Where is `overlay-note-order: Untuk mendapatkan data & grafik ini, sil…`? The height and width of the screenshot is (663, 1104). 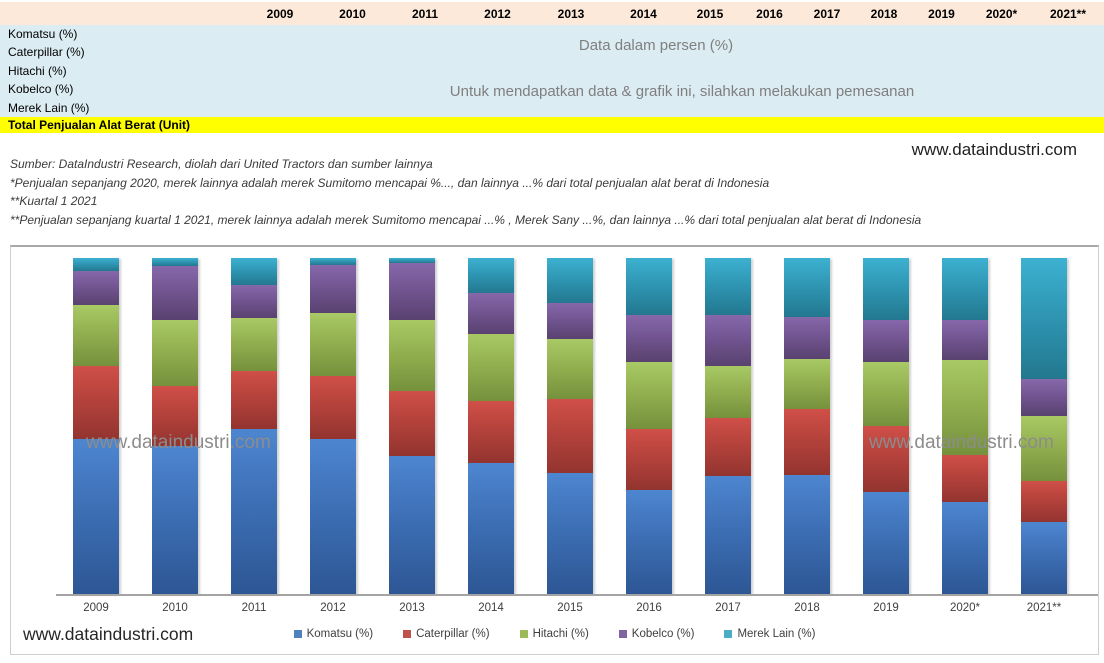
overlay-note-order: Untuk mendapatkan data & grafik ini, sil… is located at coordinates (682, 91).